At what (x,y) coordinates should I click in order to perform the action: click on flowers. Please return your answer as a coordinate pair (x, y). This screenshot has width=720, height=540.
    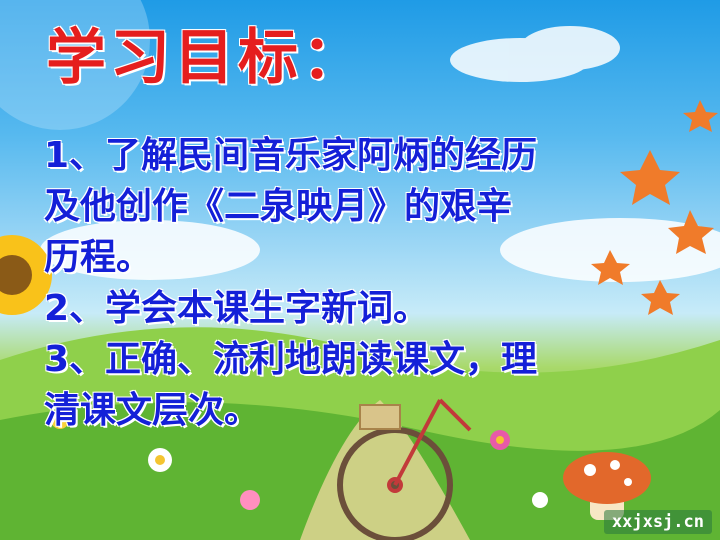
    Looking at the image, I should click on (299, 460).